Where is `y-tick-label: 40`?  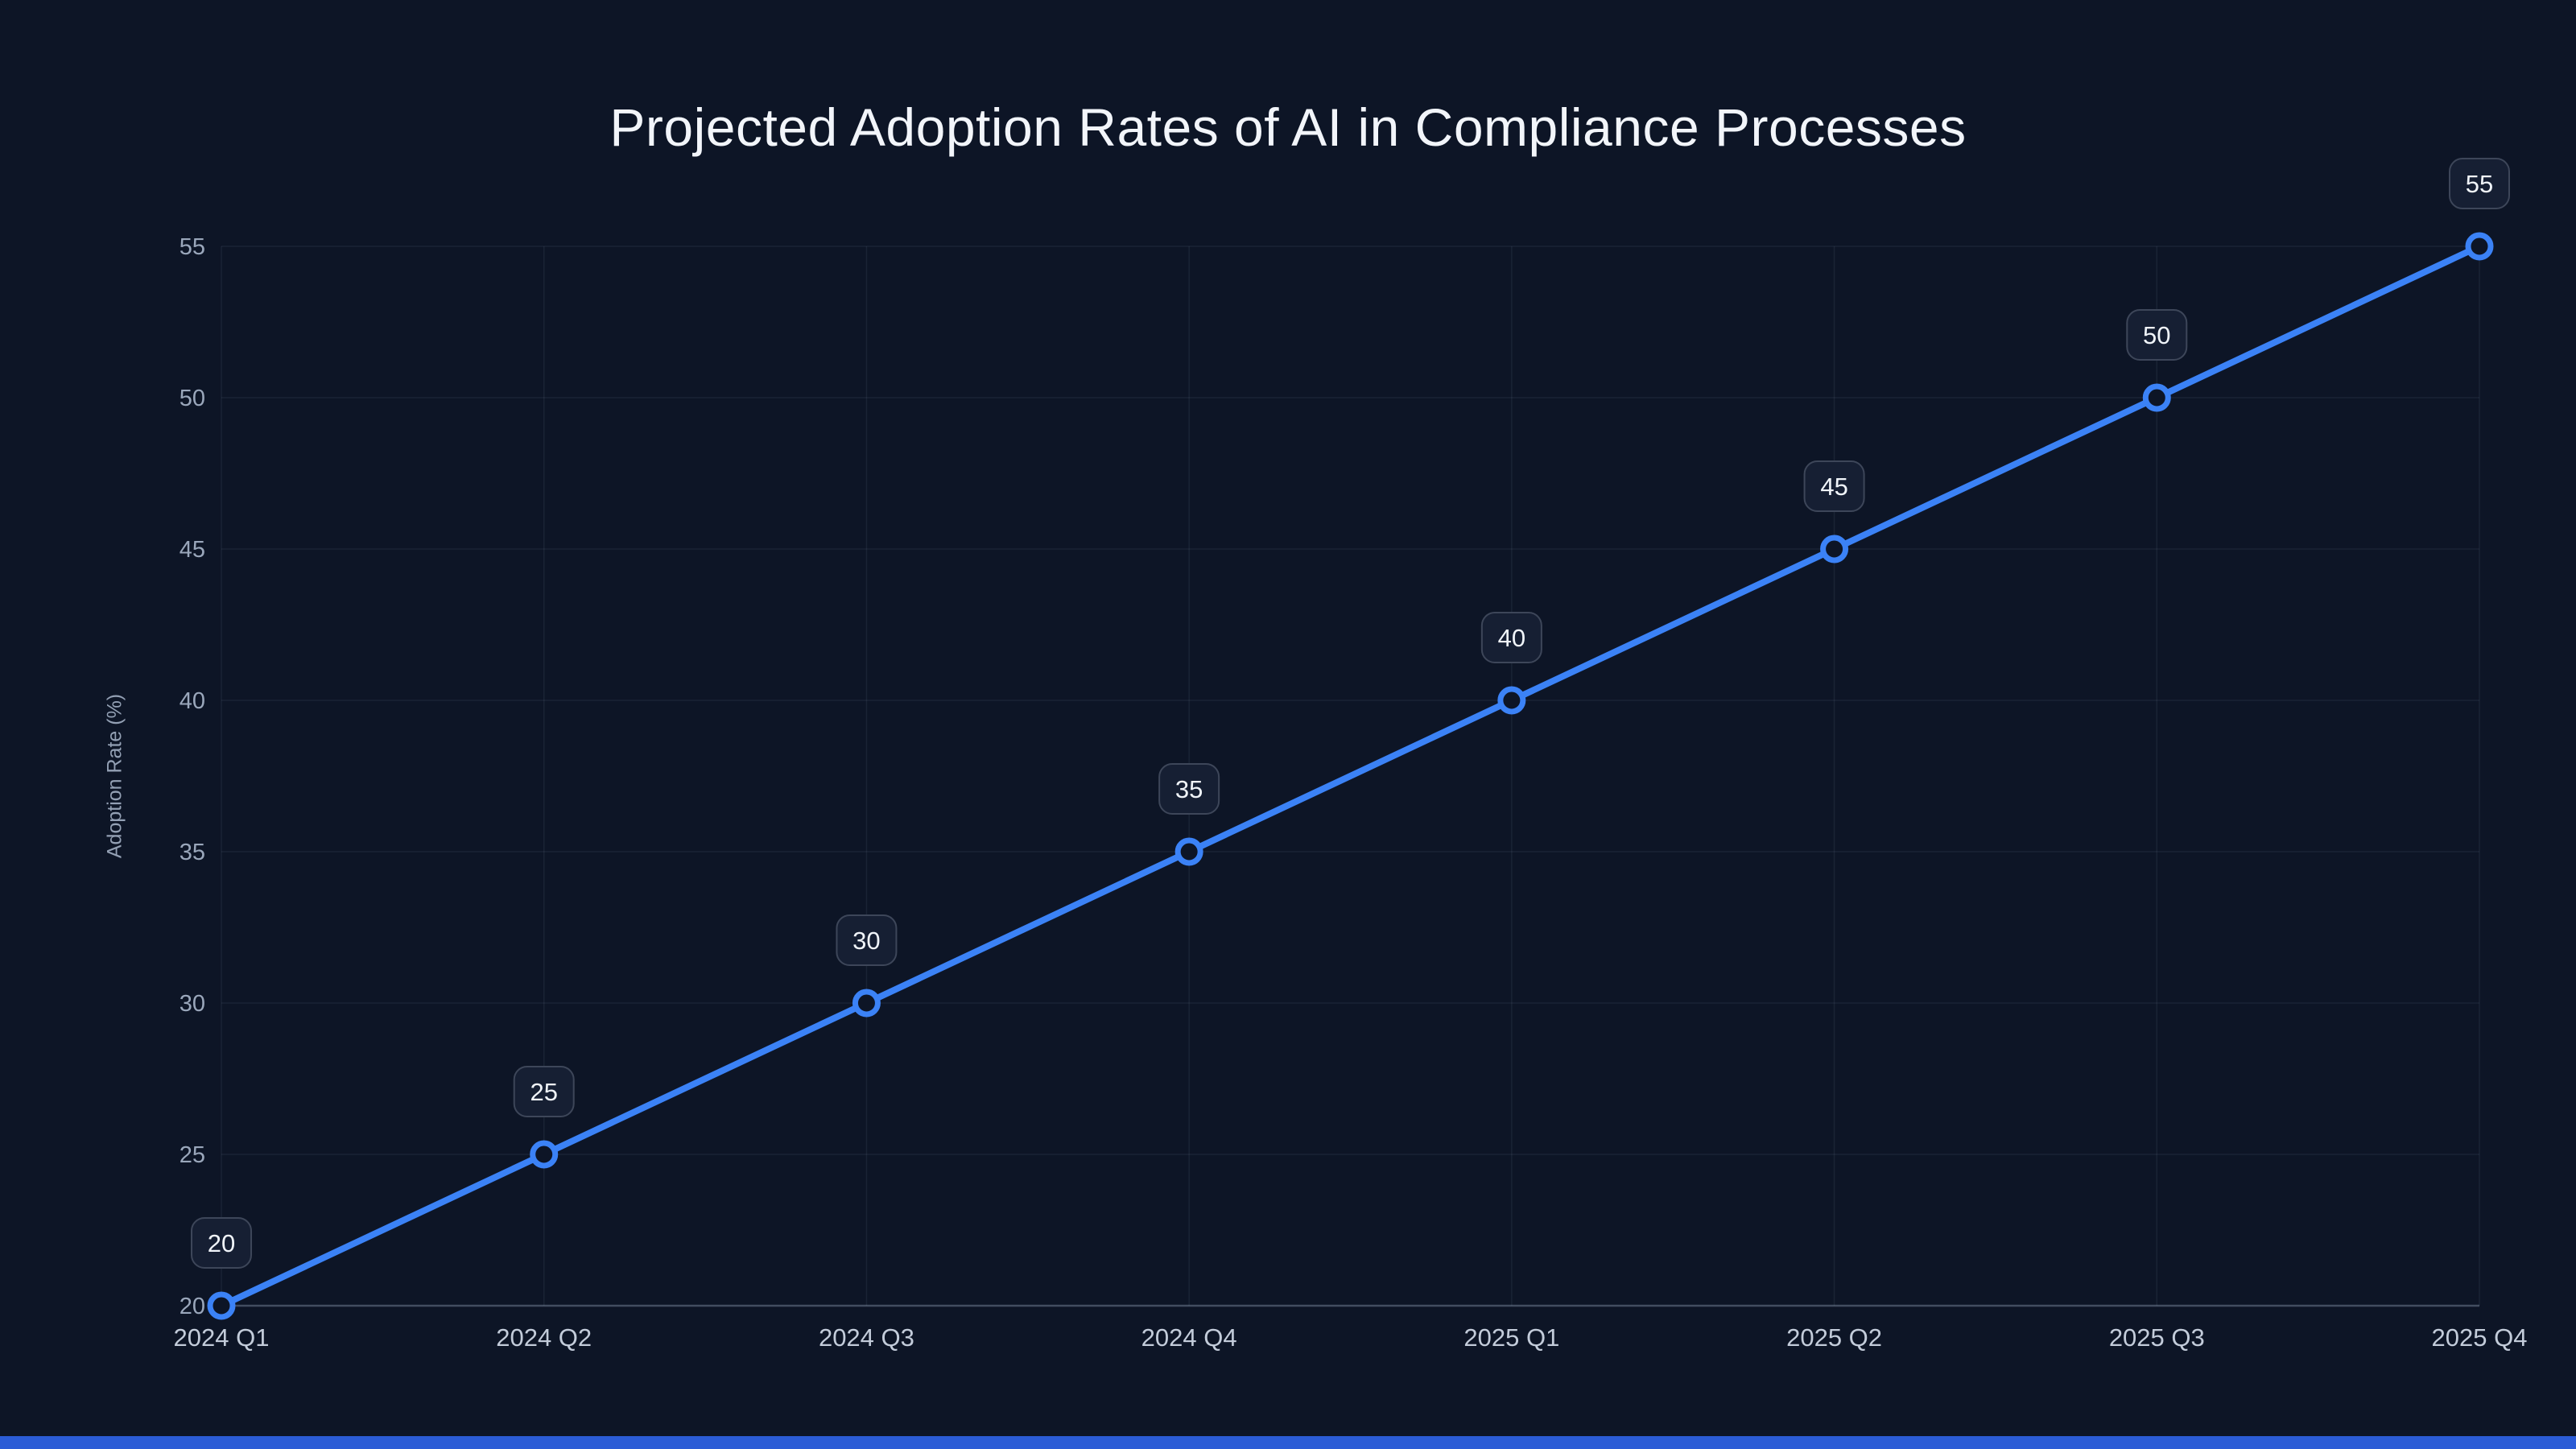 y-tick-label: 40 is located at coordinates (192, 701).